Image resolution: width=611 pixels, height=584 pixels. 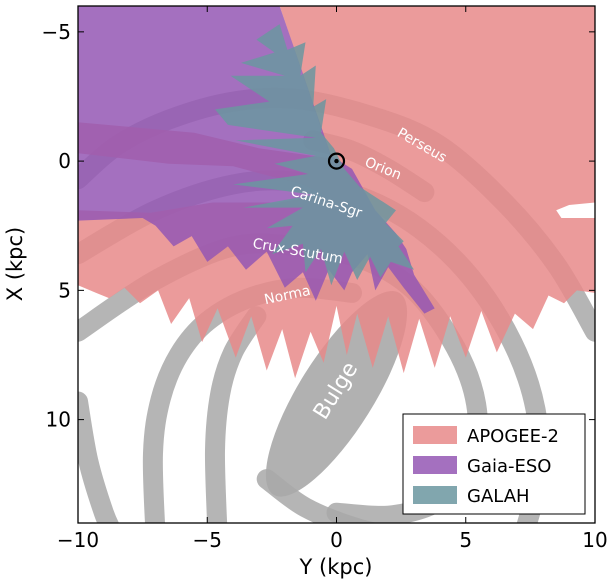 What do you see at coordinates (15, 264) in the screenshot?
I see `y-axis-label: X (kpc)` at bounding box center [15, 264].